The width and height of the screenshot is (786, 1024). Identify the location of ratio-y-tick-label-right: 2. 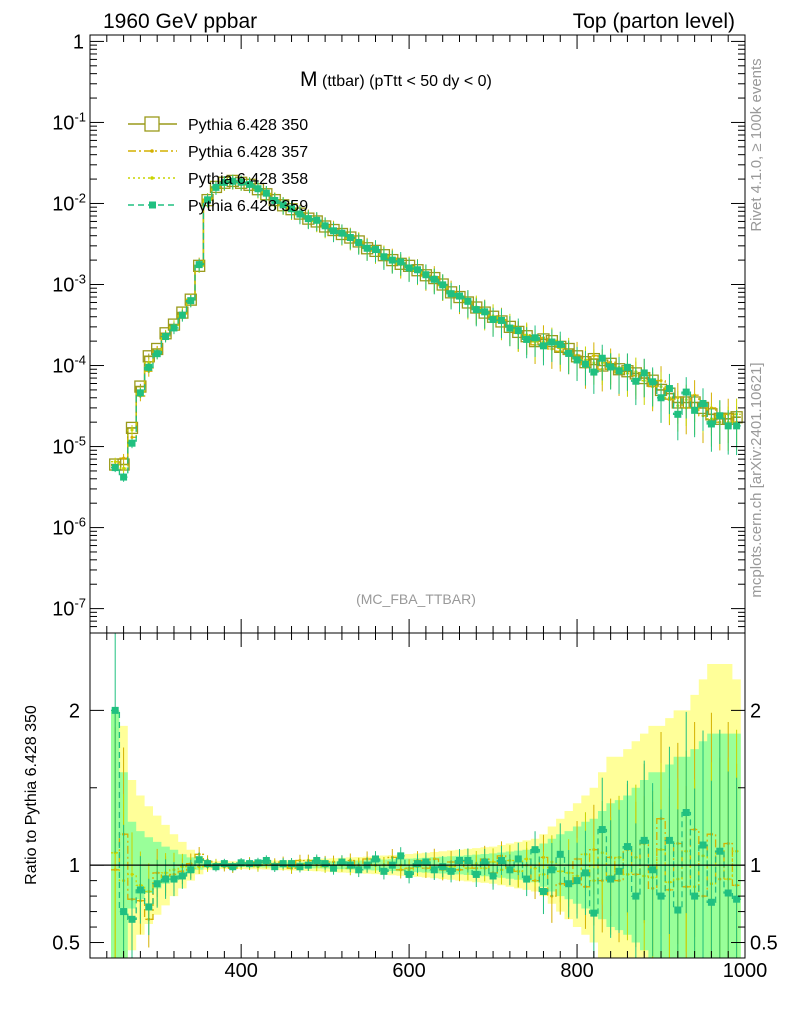
(755, 711).